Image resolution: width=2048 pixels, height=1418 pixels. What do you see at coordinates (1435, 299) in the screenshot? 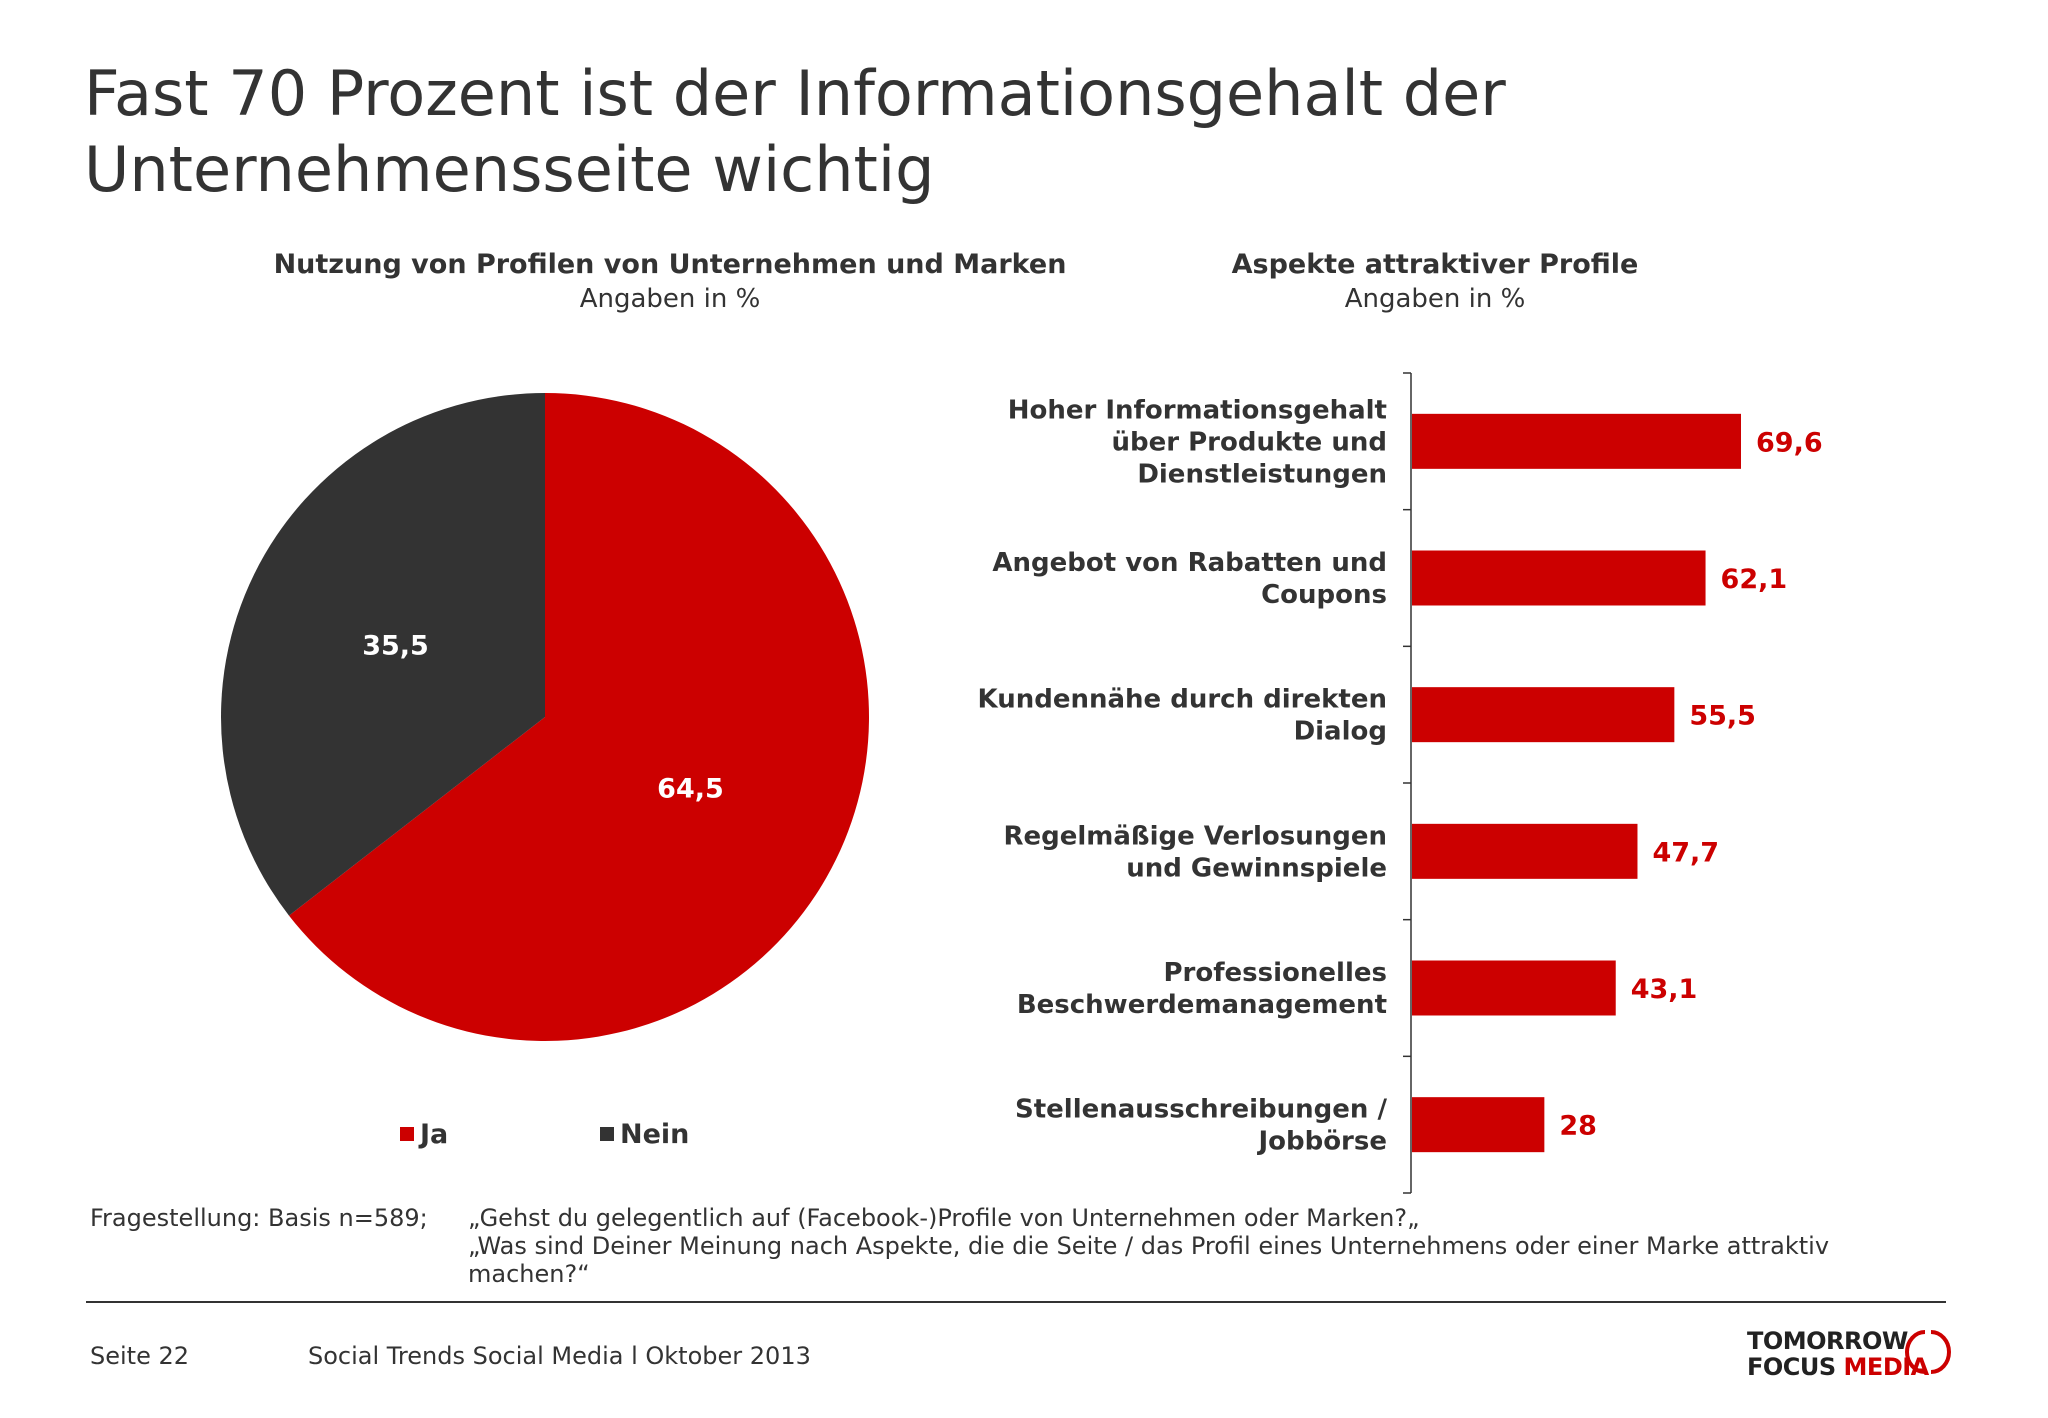
I see `bar-chart-subtitle: Angaben in %` at bounding box center [1435, 299].